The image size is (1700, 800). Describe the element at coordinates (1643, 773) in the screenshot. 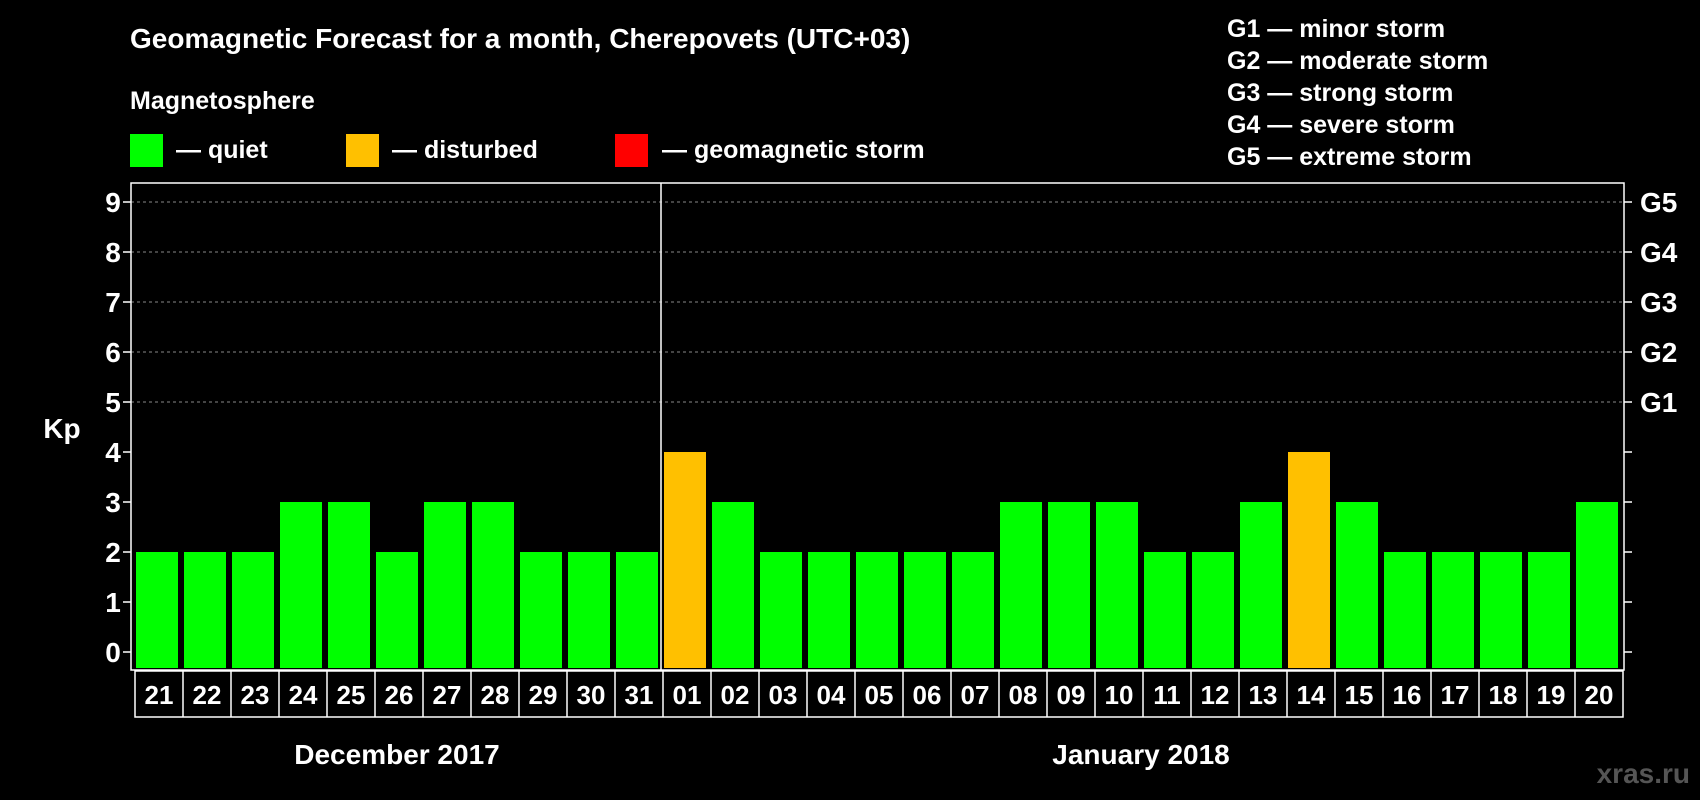

I see `watermark: xras.ru` at that location.